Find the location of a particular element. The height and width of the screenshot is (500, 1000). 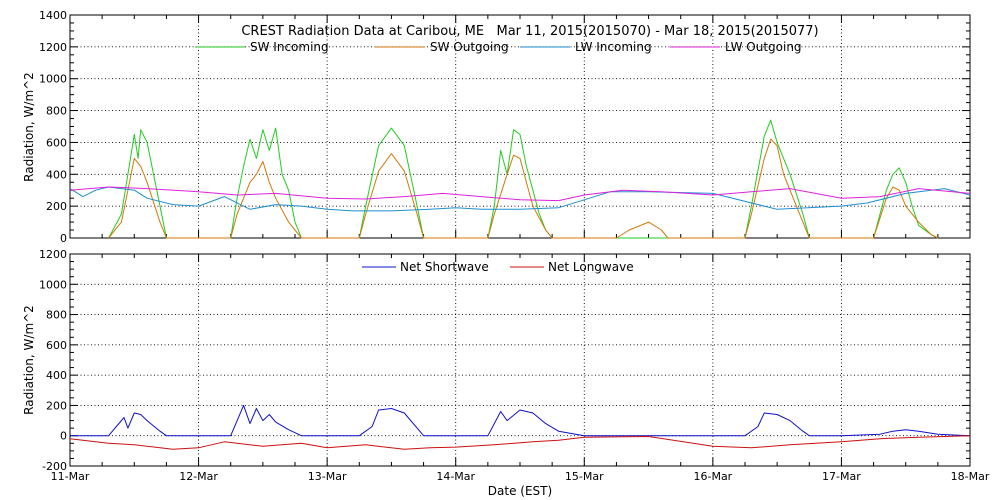

x-tick-label: 17-Mar is located at coordinates (841, 476).